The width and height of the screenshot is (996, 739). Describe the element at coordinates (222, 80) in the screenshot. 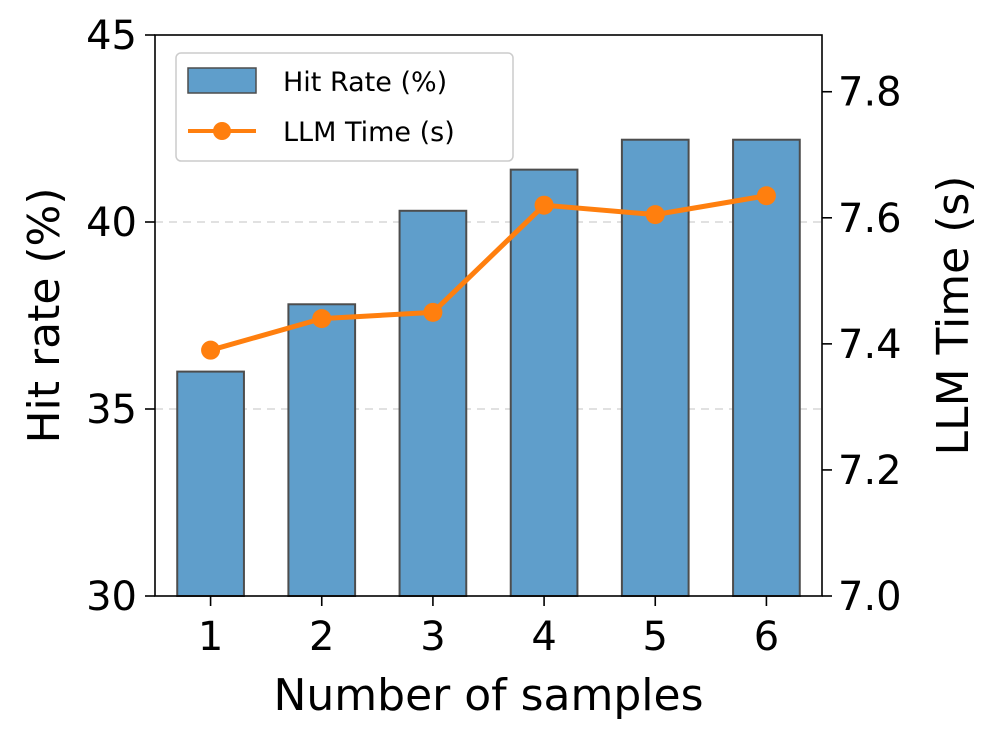

I see `legend-bar-swatch` at that location.